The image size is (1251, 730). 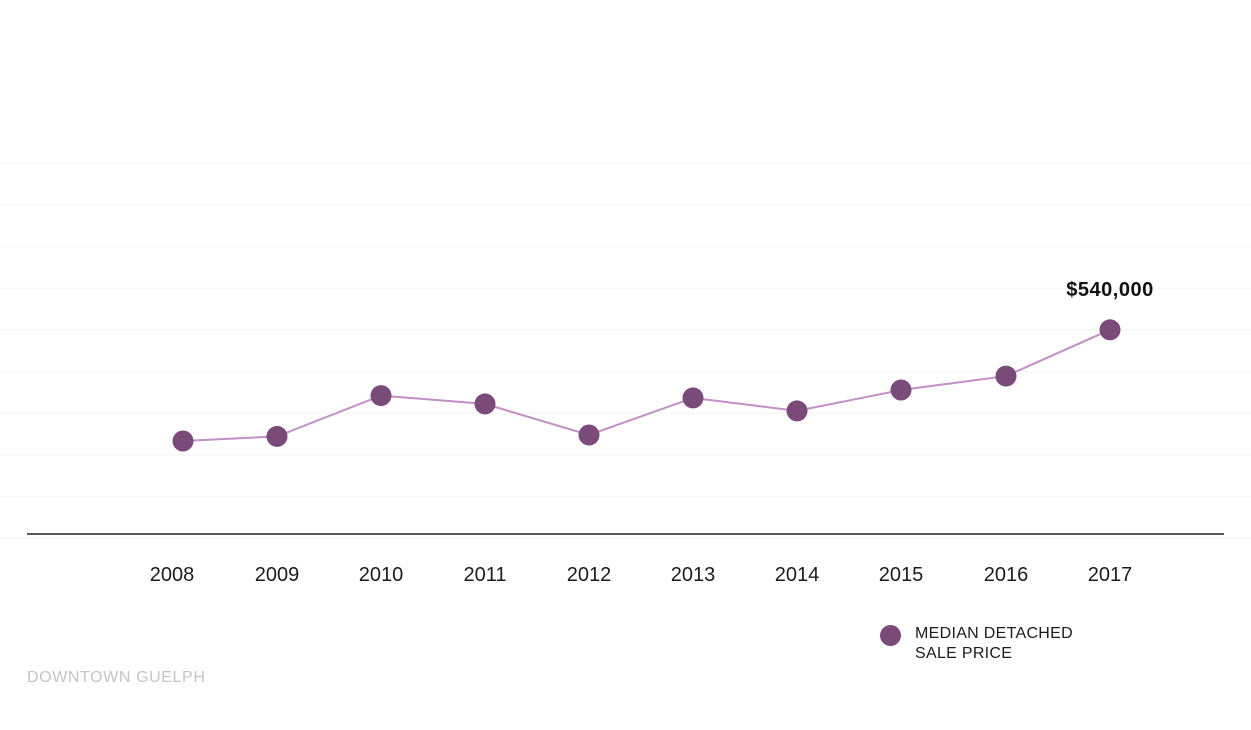 I want to click on legend-label-line-2: SALE PRICE, so click(x=964, y=653).